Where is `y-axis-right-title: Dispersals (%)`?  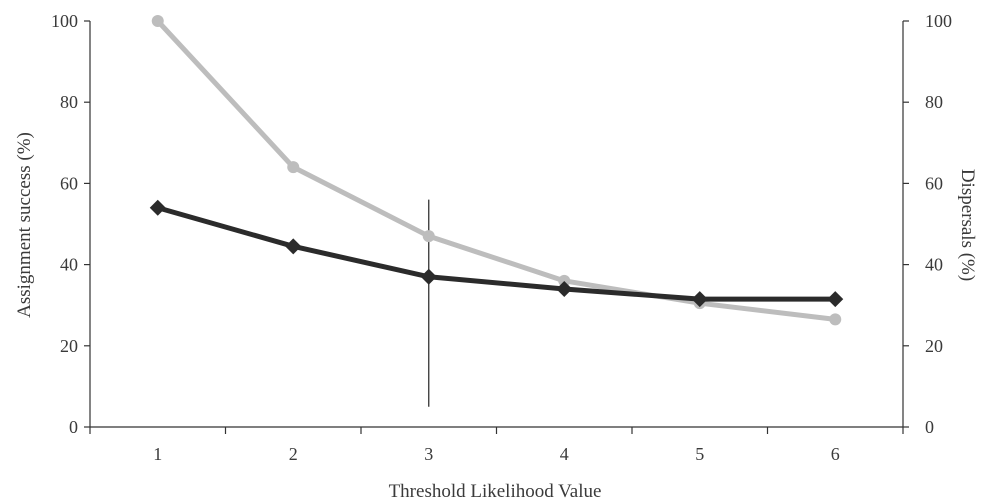 y-axis-right-title: Dispersals (%) is located at coordinates (967, 225).